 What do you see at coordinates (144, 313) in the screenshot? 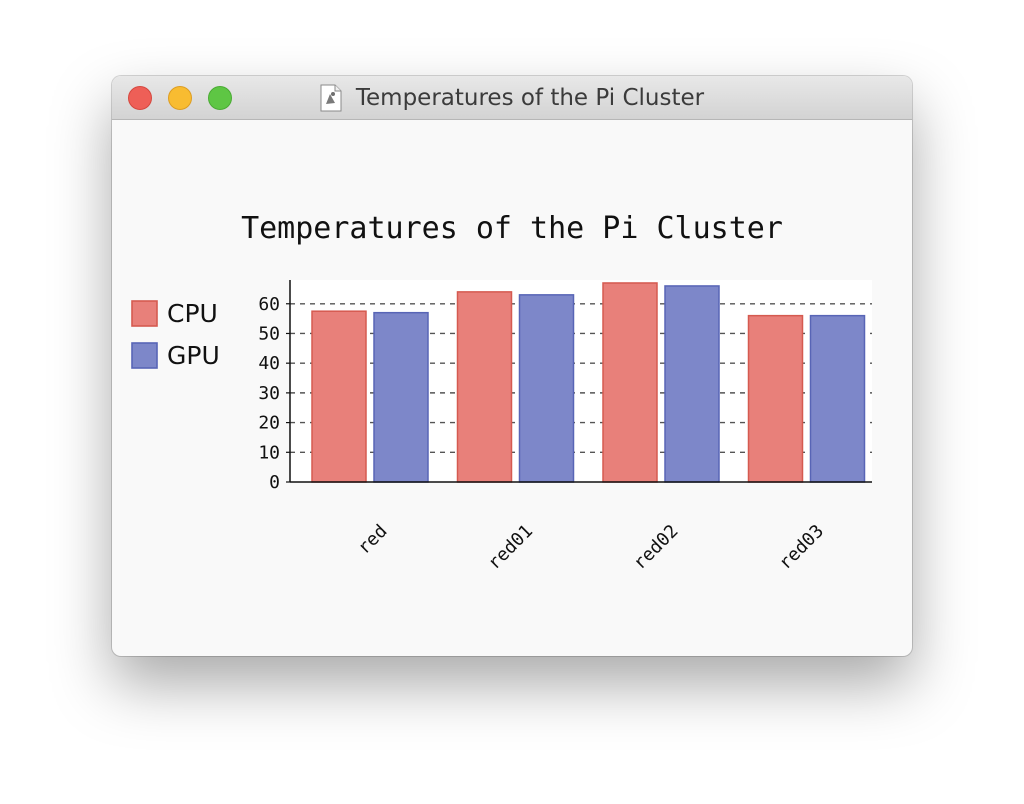
I see `legend-swatch-cpu` at bounding box center [144, 313].